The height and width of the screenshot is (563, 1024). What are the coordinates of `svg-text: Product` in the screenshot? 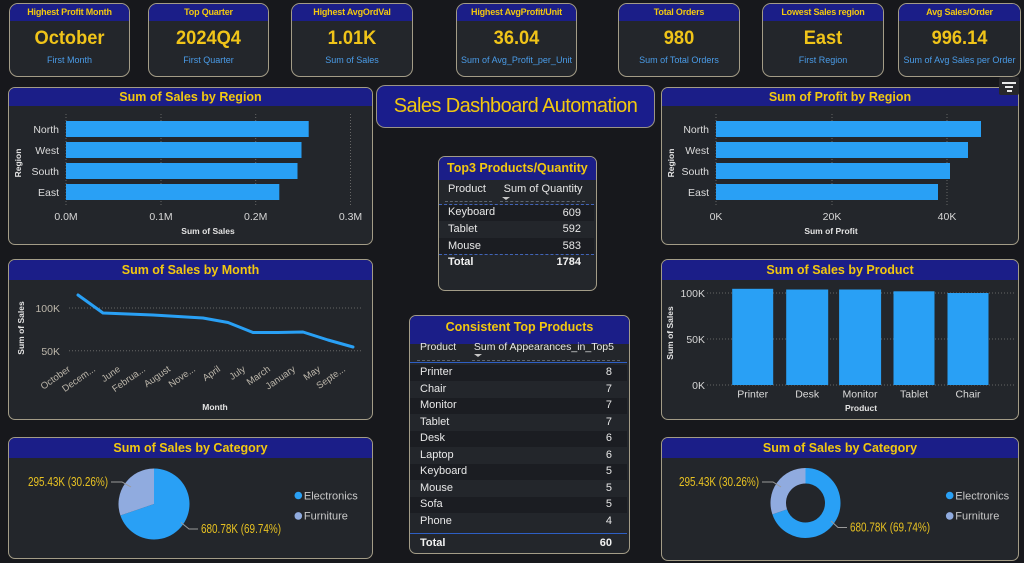 It's located at (861, 408).